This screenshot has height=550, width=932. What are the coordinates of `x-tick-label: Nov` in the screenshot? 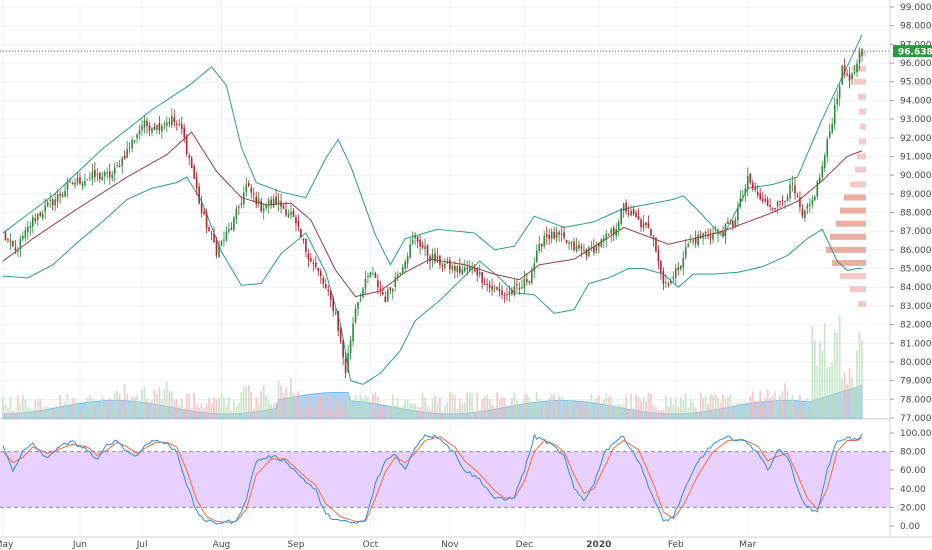 It's located at (450, 545).